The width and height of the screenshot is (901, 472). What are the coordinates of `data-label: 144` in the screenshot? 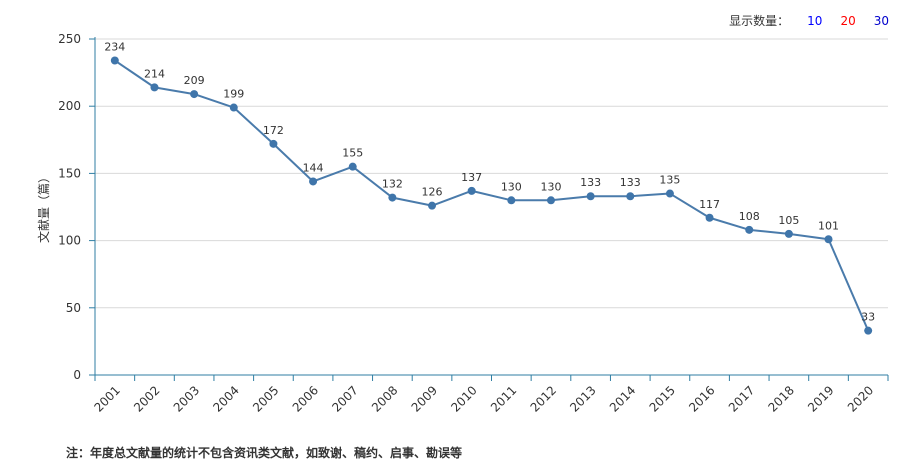 It's located at (313, 167).